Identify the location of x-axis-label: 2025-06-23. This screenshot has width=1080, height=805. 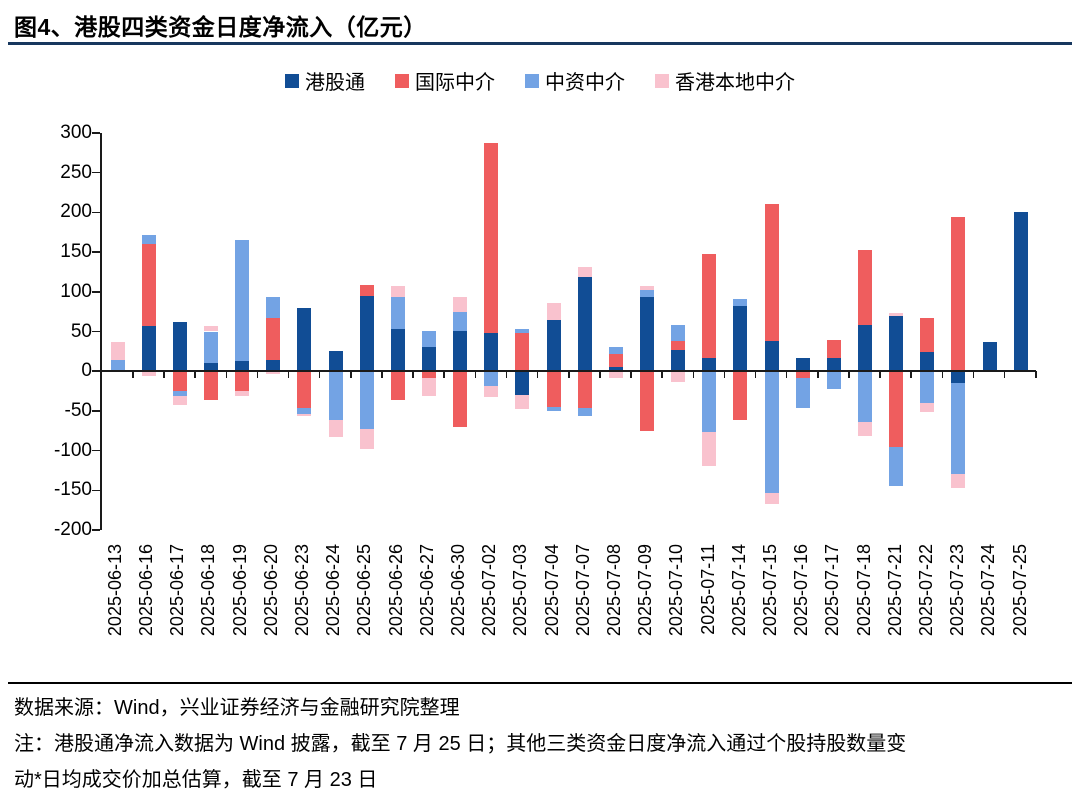
(301, 590).